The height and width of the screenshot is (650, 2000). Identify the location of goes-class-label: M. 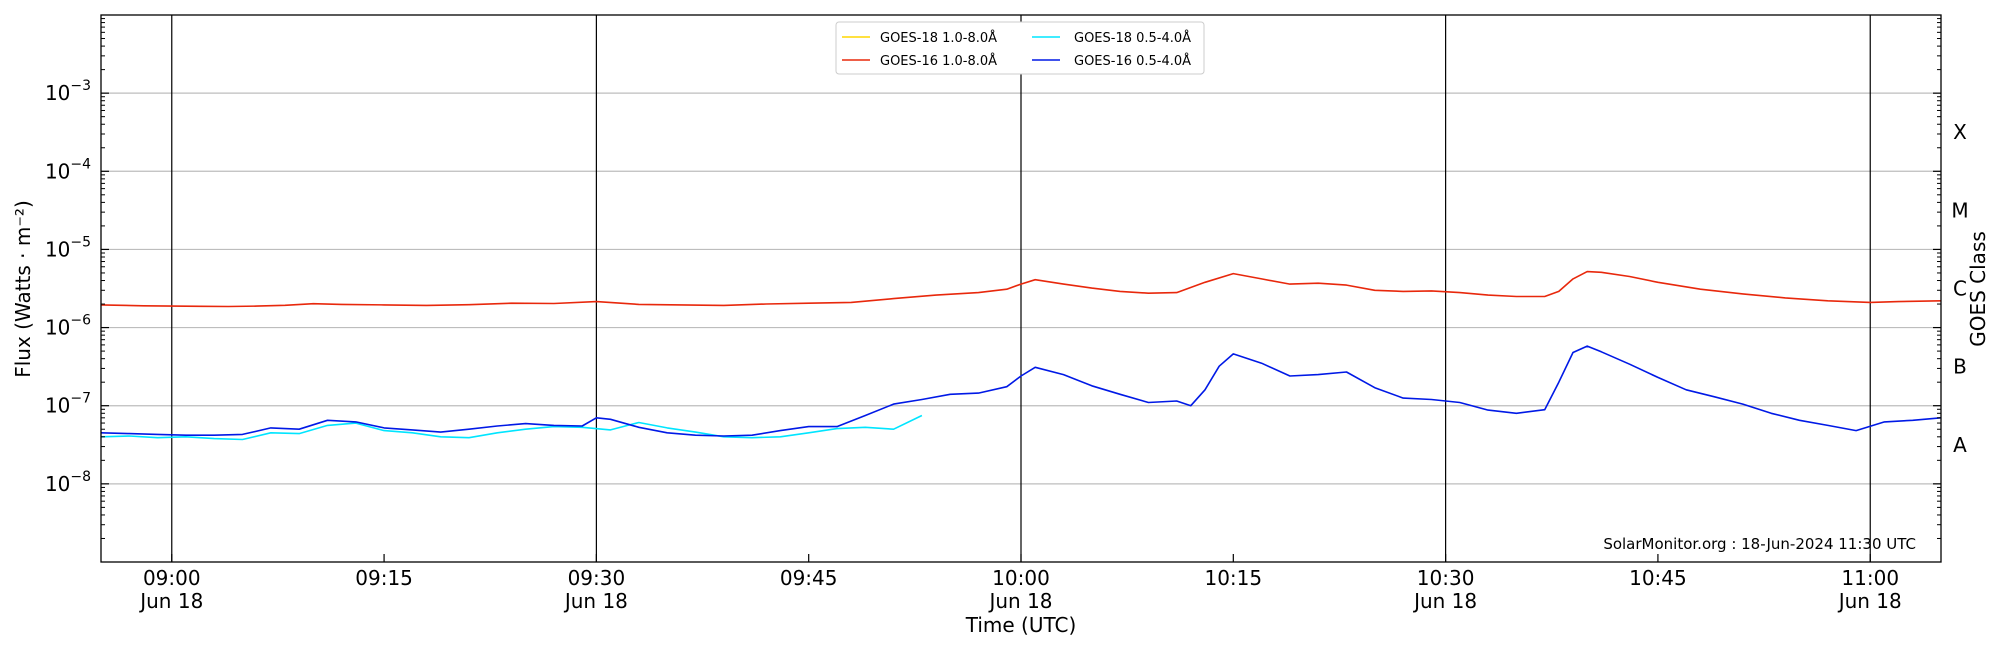
(1959, 210).